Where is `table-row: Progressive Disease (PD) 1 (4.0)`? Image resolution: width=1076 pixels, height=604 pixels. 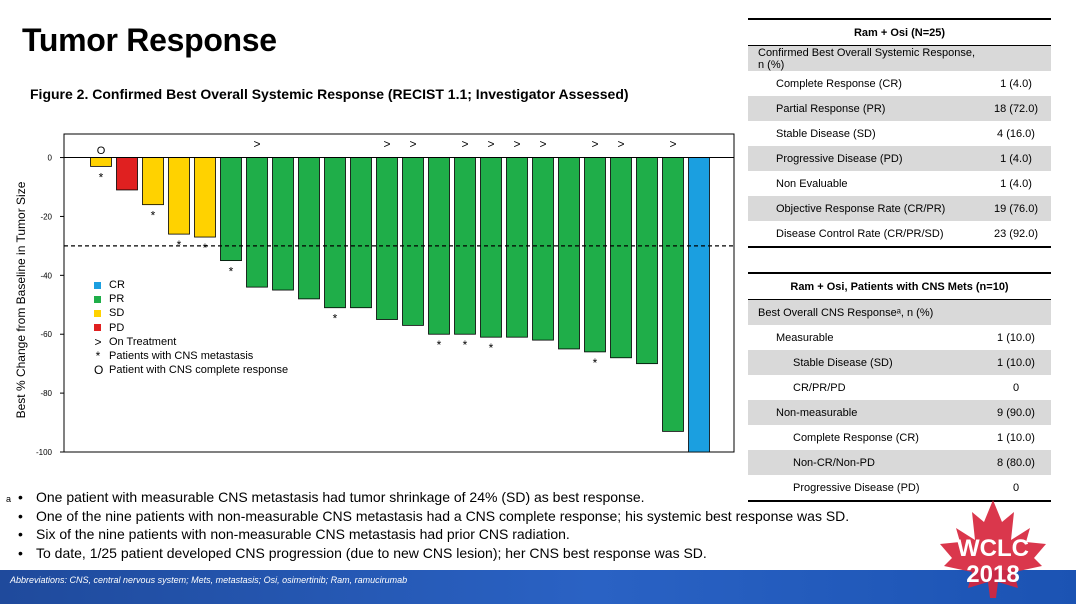 table-row: Progressive Disease (PD) 1 (4.0) is located at coordinates (899, 158).